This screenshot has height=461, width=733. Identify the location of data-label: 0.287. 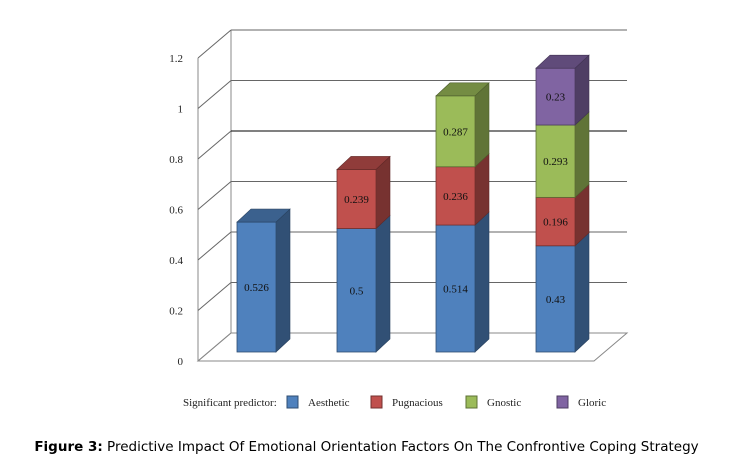
(455, 132).